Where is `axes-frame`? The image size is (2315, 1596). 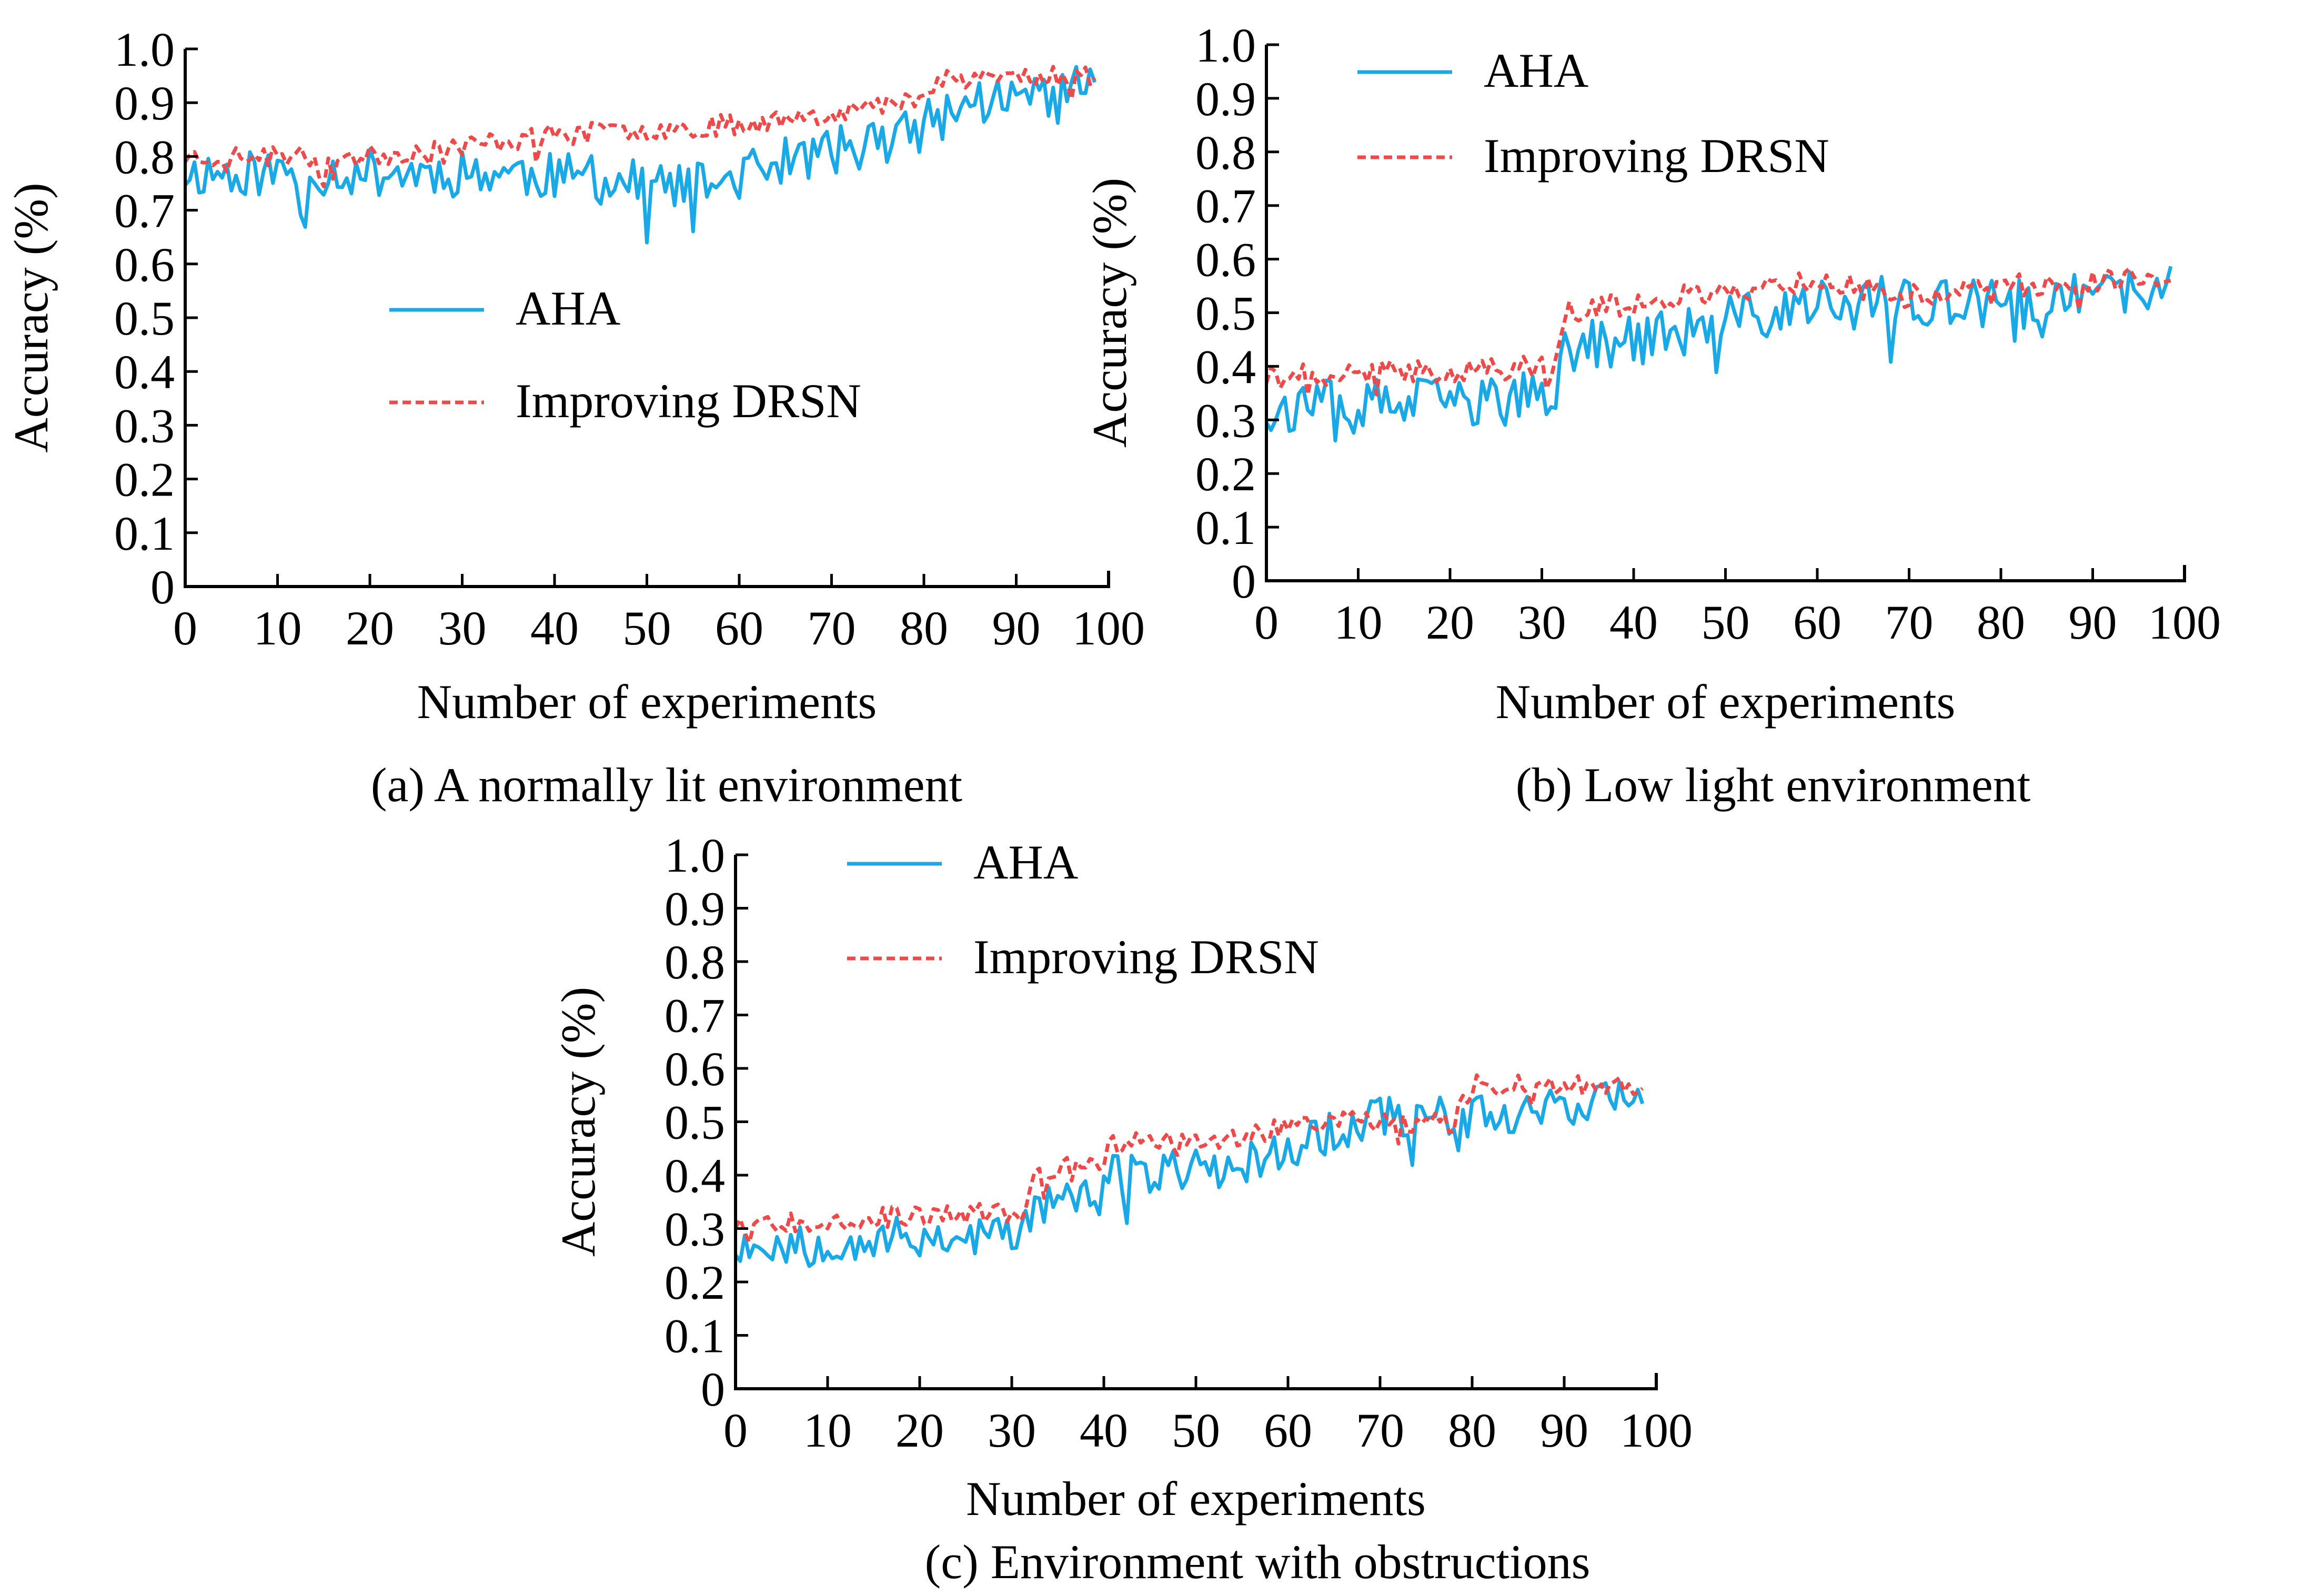
axes-frame is located at coordinates (647, 318).